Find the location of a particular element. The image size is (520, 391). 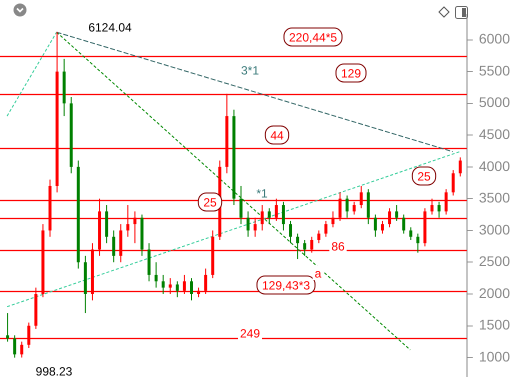

annotation: 6124.04 is located at coordinates (110, 27).